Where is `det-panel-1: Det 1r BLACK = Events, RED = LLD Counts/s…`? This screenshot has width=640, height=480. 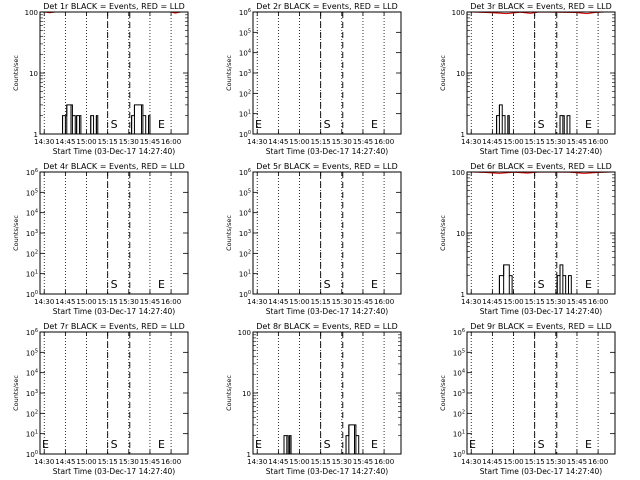
det-panel-1: Det 1r BLACK = Events, RED = LLD Counts/s… is located at coordinates (100, 79).